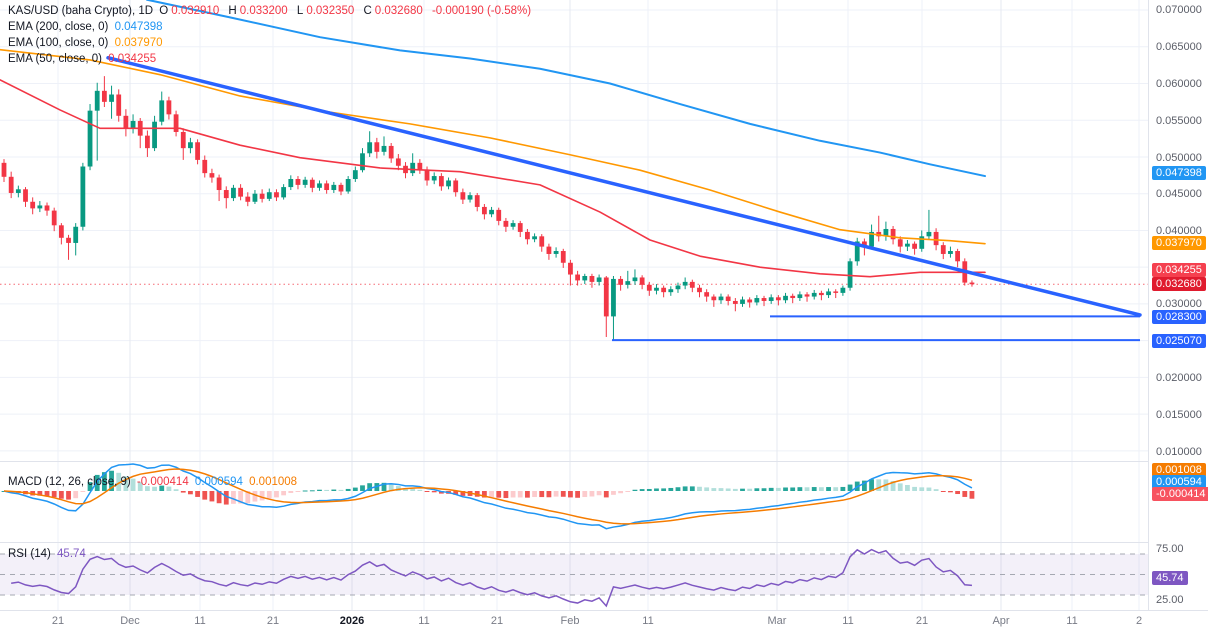  What do you see at coordinates (132, 59) in the screenshot?
I see `ema50-value: 0.034255` at bounding box center [132, 59].